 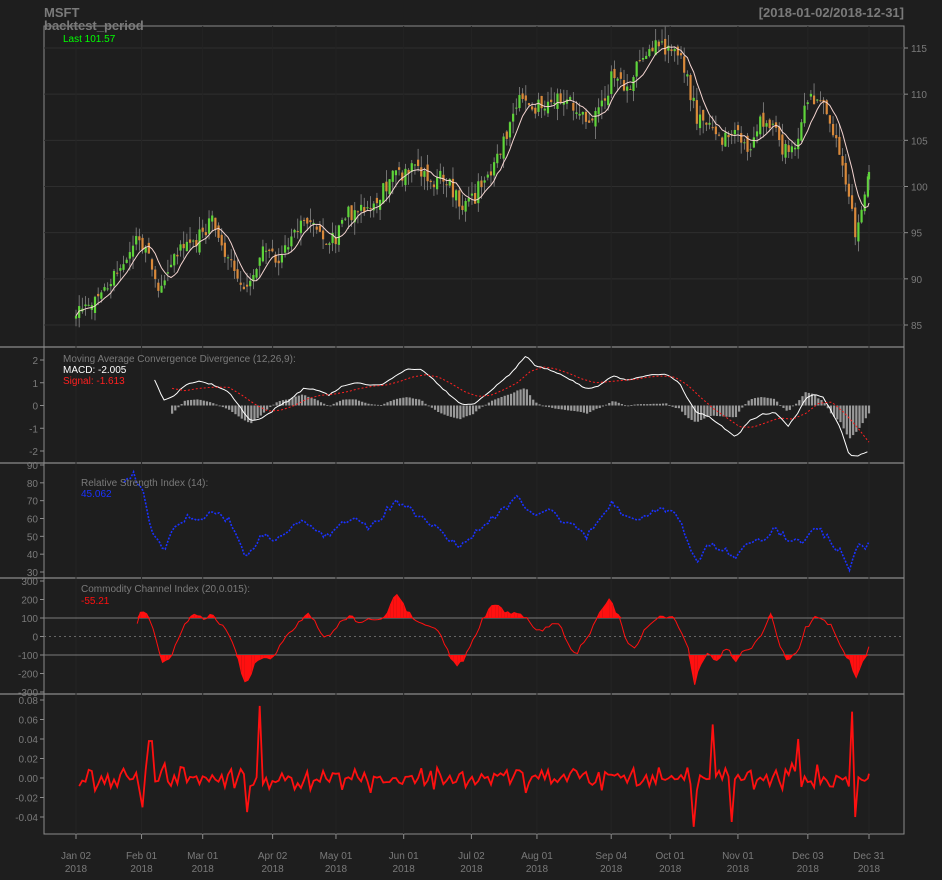 I want to click on signal-value-label: Signal: -1.613, so click(x=94, y=381).